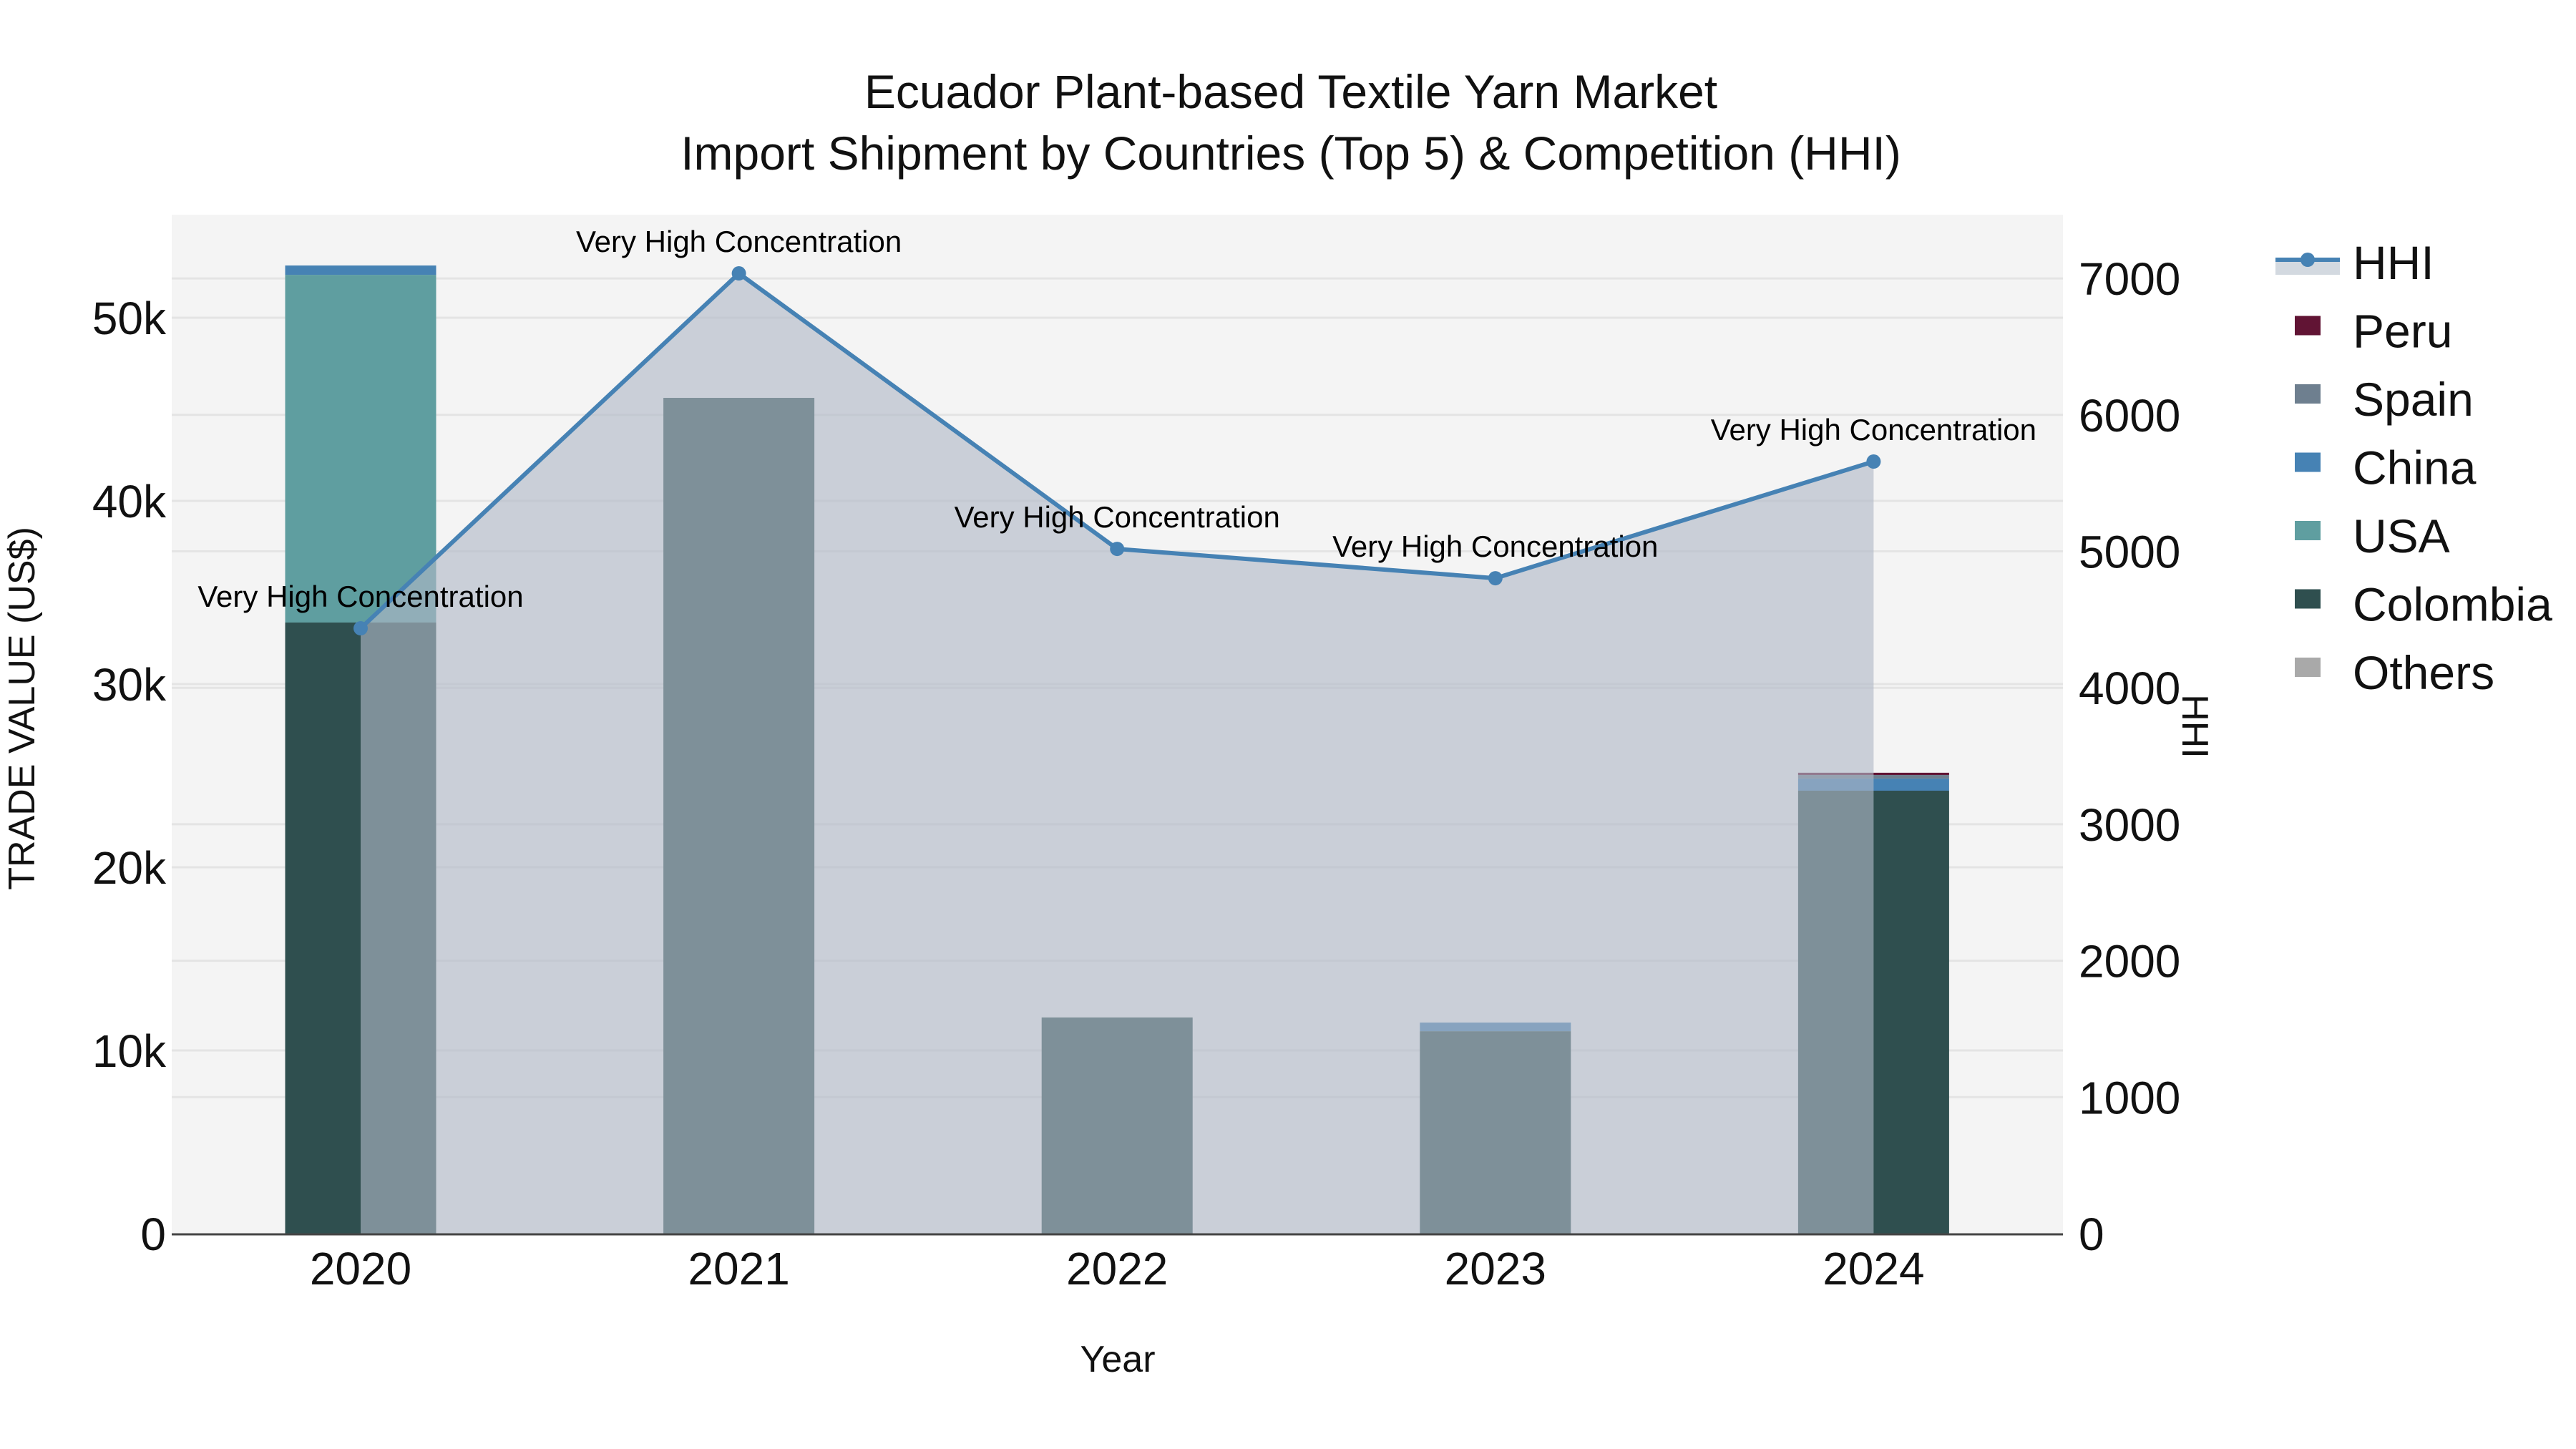 This screenshot has width=2576, height=1449. I want to click on x-tick-label: 2021, so click(738, 1268).